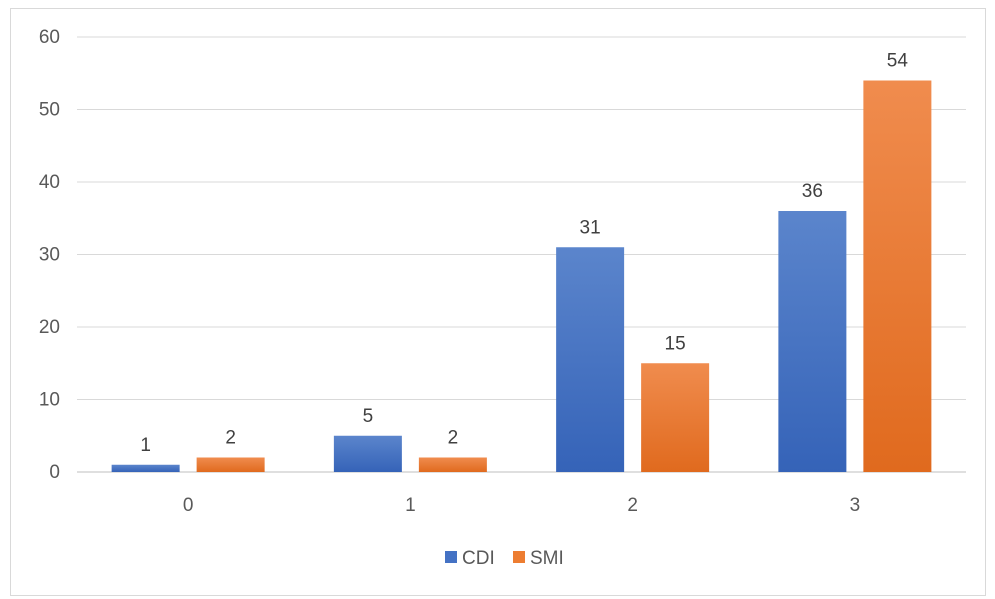 The image size is (995, 599). I want to click on y-tick-label: 0, so click(54, 472).